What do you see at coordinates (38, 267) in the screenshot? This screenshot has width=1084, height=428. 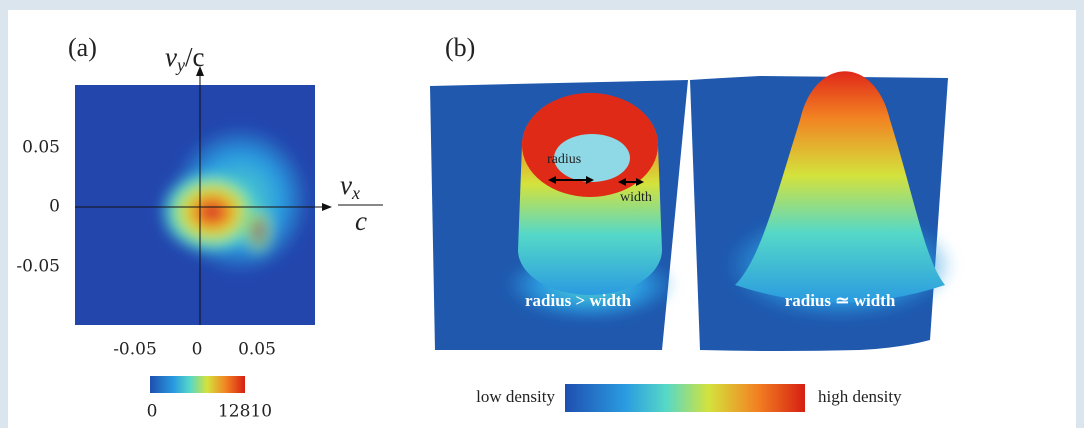 I see `y-tick-label: -0.05` at bounding box center [38, 267].